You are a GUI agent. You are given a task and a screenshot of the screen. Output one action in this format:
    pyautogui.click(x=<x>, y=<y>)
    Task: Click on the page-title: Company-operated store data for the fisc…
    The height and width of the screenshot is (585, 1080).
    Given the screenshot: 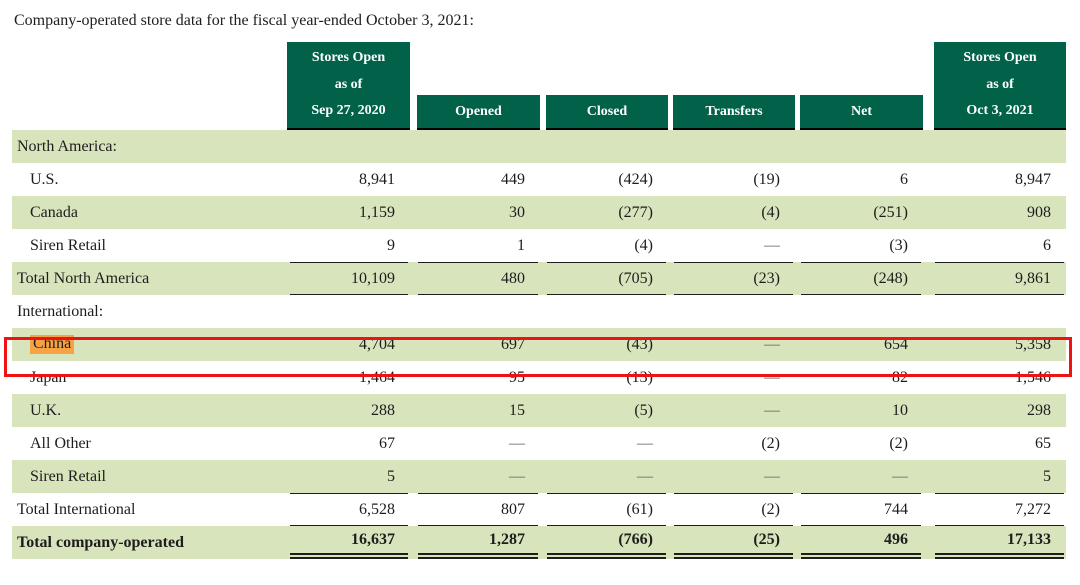 What is the action you would take?
    pyautogui.click(x=244, y=20)
    